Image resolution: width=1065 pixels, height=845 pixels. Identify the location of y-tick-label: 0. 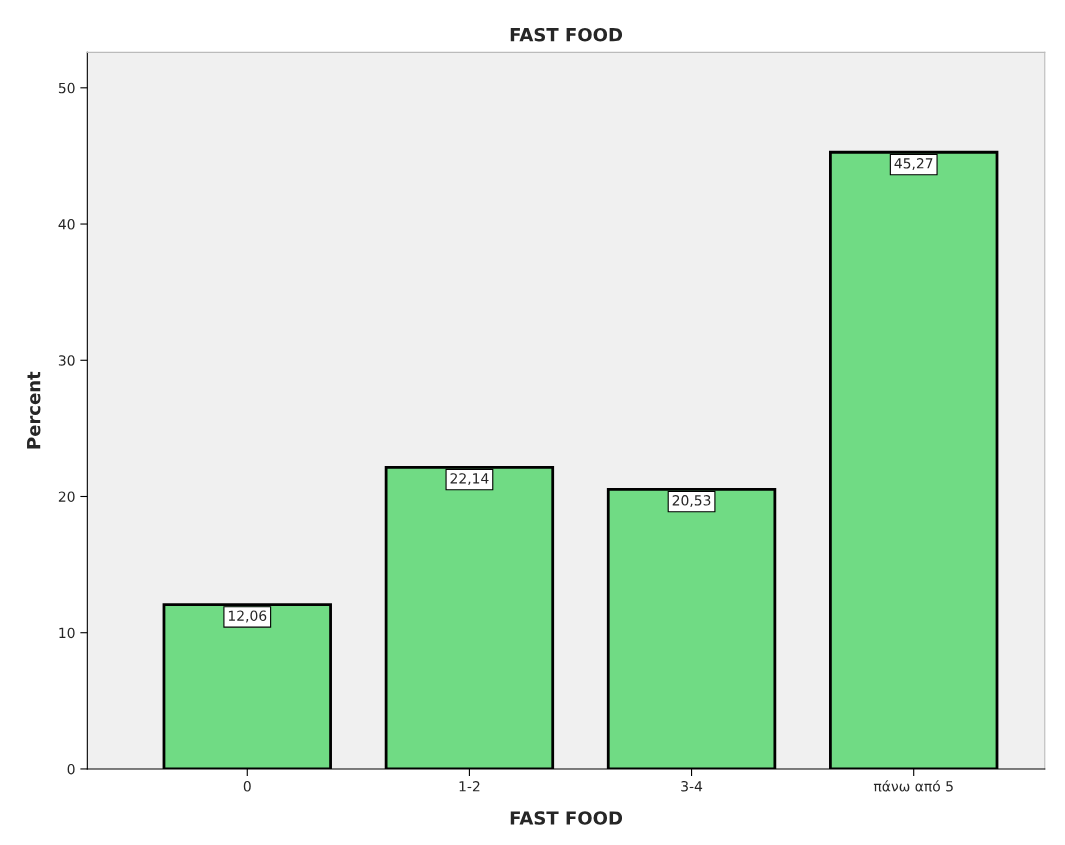
(71, 769).